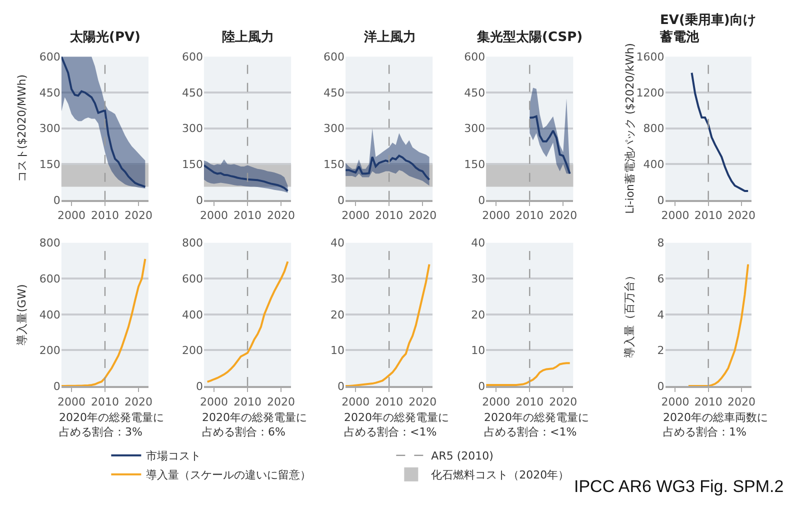 This screenshot has width=794, height=510. What do you see at coordinates (660, 243) in the screenshot?
I see `y-tick-label: 8` at bounding box center [660, 243].